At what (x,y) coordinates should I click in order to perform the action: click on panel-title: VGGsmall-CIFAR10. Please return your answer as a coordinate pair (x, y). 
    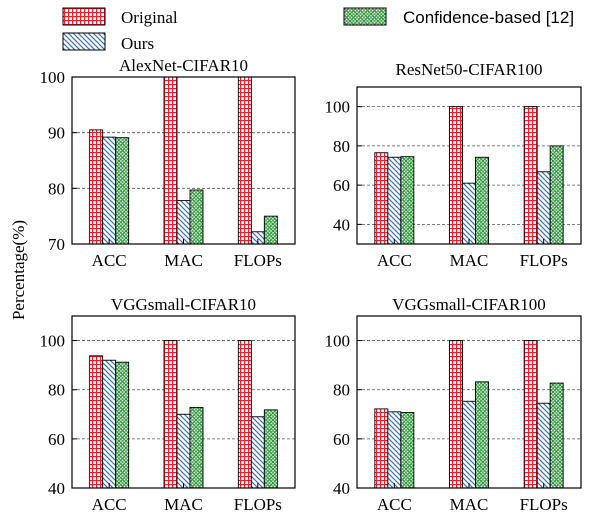
    Looking at the image, I should click on (183, 304).